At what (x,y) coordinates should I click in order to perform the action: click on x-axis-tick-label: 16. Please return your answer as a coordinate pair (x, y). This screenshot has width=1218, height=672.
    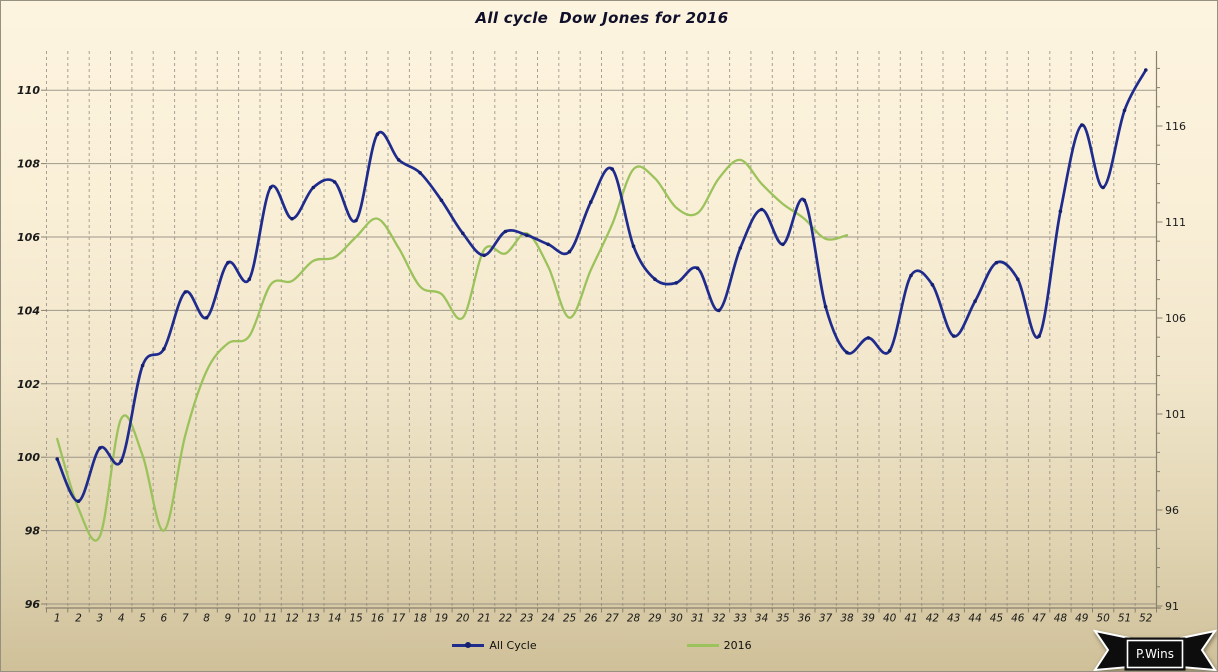
    Looking at the image, I should click on (378, 619).